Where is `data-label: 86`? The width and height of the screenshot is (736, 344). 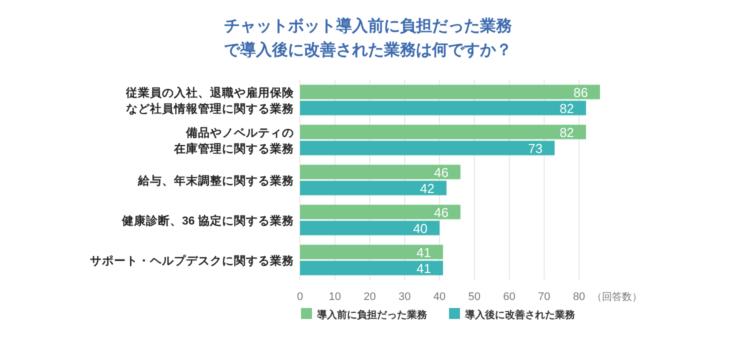
data-label: 86 is located at coordinates (581, 92).